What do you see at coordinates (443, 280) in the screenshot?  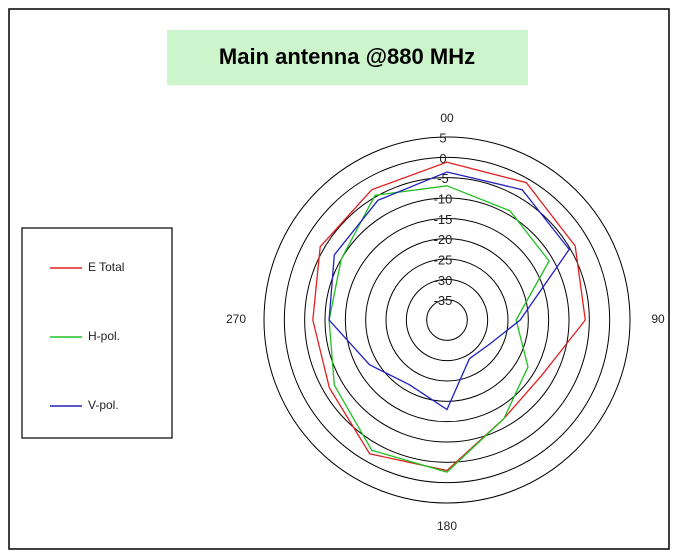 I see `r-tick-label: -30` at bounding box center [443, 280].